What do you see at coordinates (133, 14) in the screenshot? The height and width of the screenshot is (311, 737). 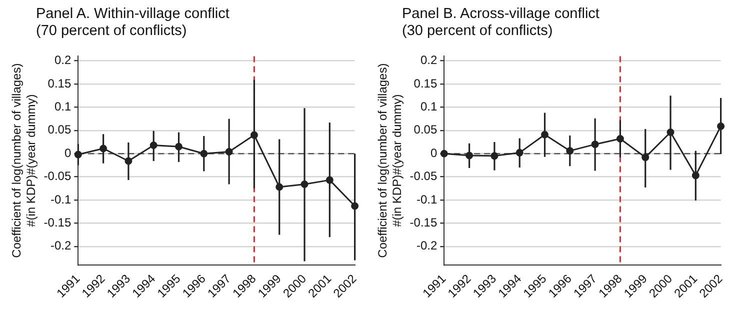 I see `chart-title: Panel A. Within-village conflict` at bounding box center [133, 14].